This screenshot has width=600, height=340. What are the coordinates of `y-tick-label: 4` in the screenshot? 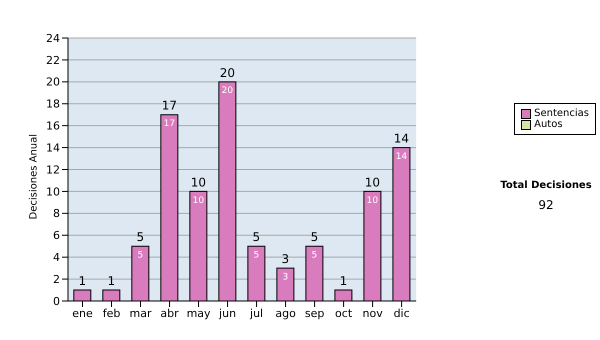 It's located at (56, 257).